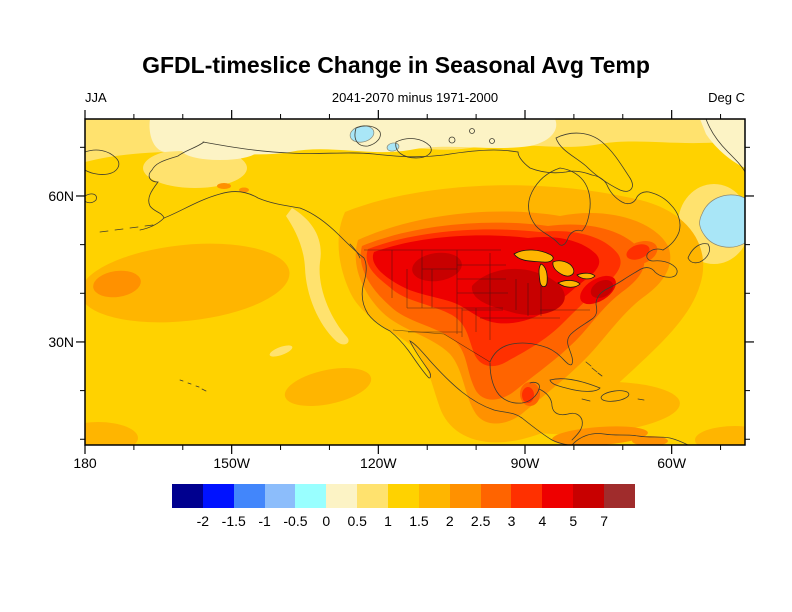 The image size is (792, 612). Describe the element at coordinates (264, 521) in the screenshot. I see `colorbar-tick-label: -1` at that location.